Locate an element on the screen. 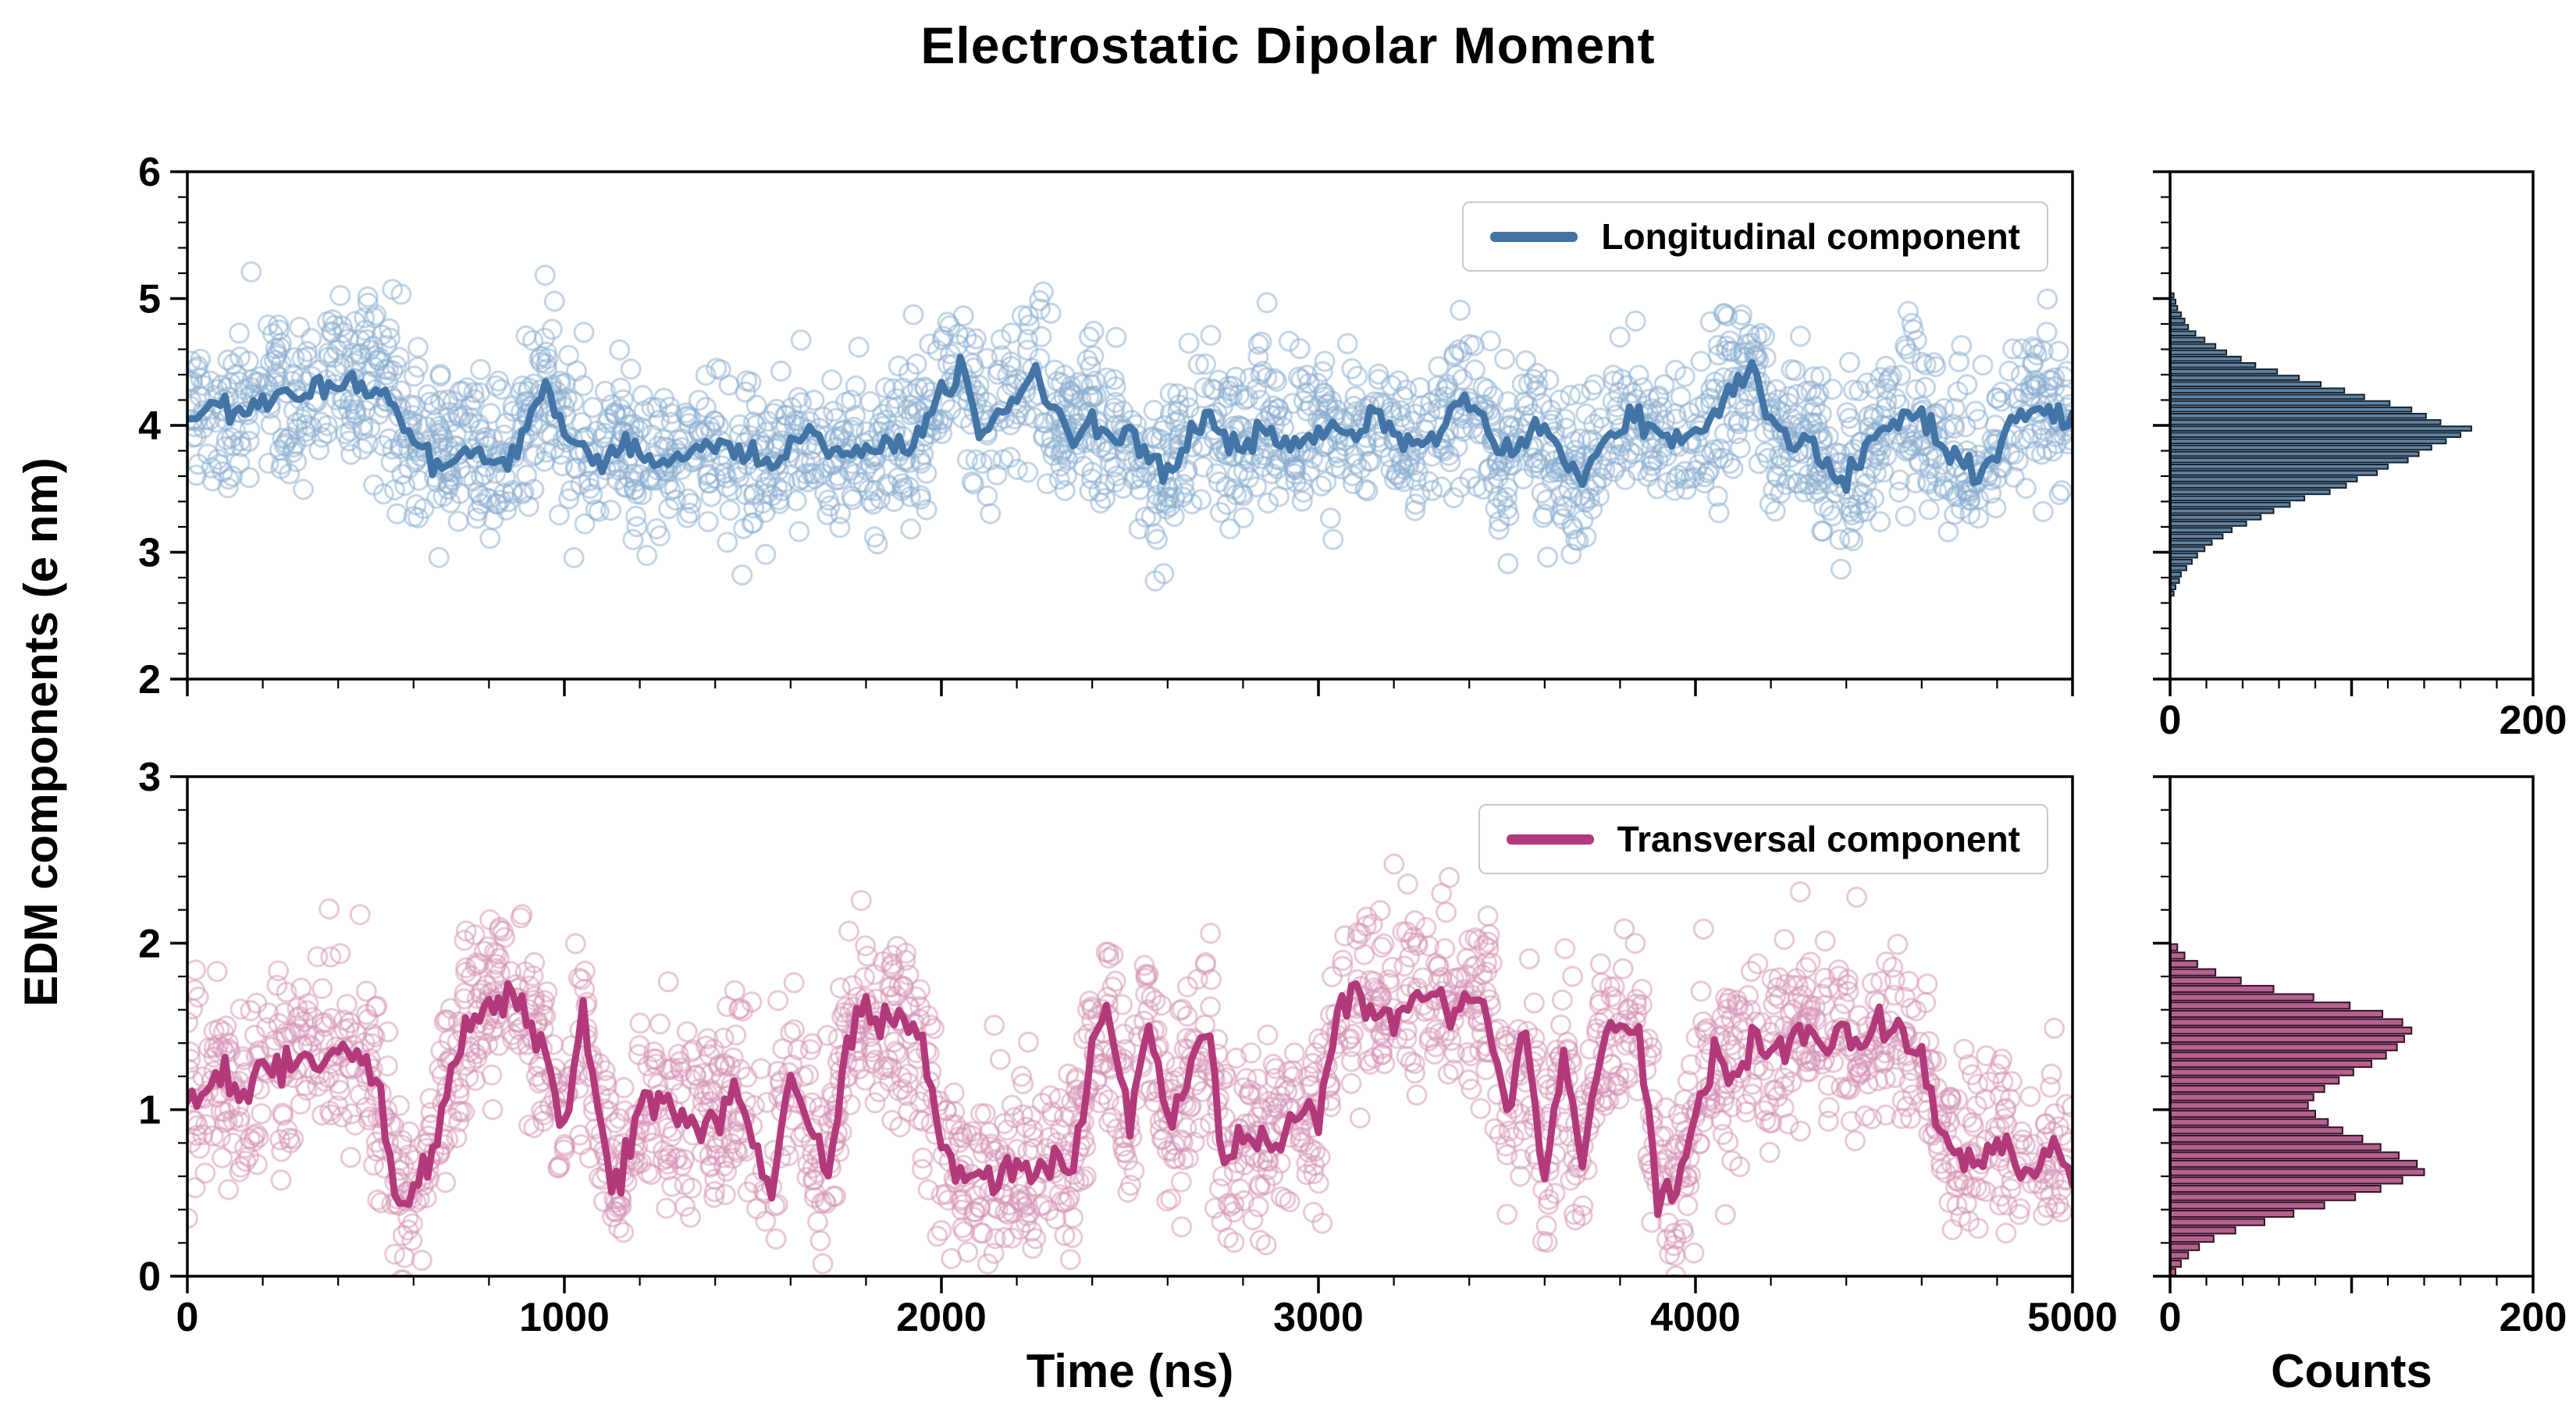  longitudinal-histogram-bars is located at coordinates (2320, 445).